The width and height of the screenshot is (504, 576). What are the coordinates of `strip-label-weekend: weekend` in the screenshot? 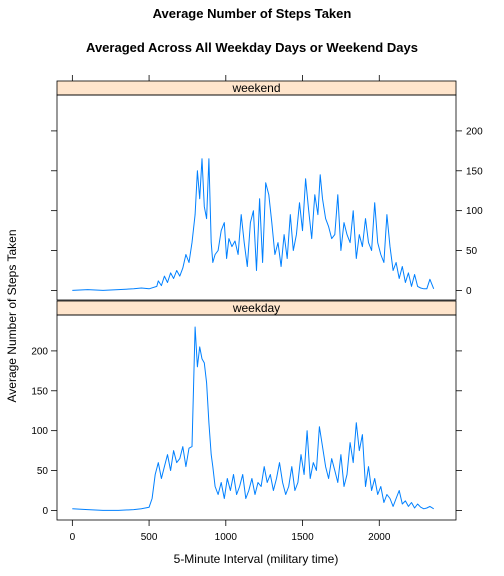 It's located at (255, 88).